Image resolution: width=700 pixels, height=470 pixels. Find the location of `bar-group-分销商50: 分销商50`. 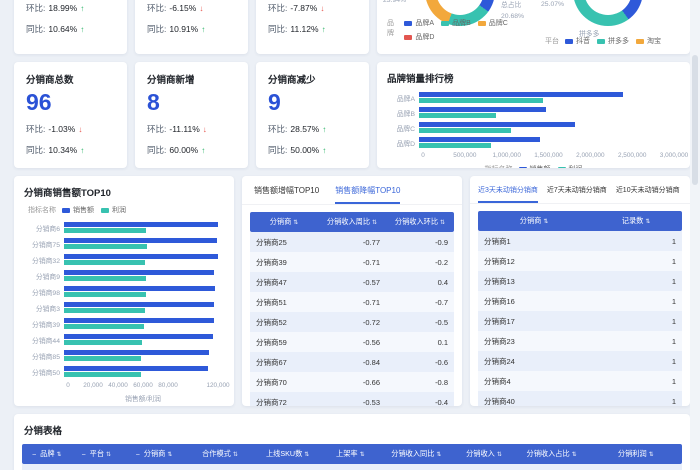

bar-group-分销商50: 分销商50 is located at coordinates (120, 371).